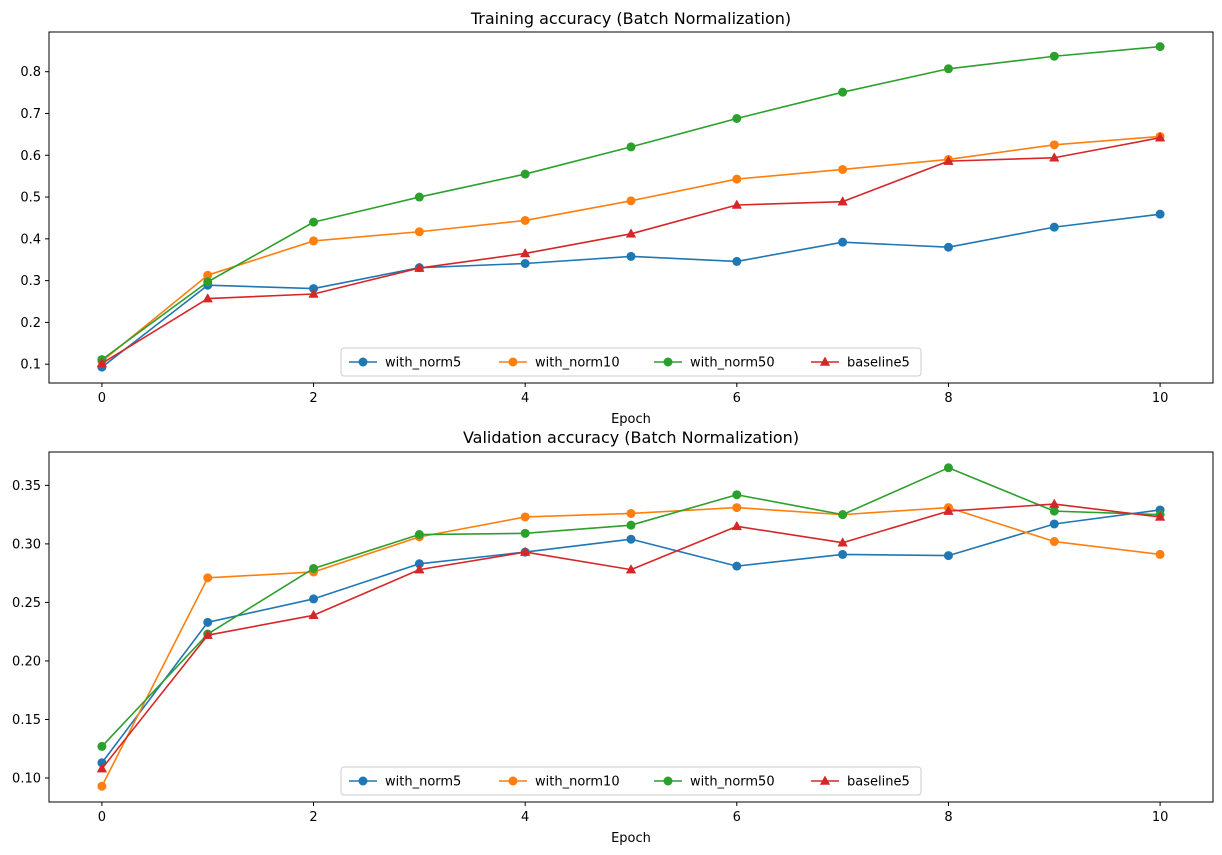 The height and width of the screenshot is (855, 1222). What do you see at coordinates (26, 779) in the screenshot?
I see `y-tick-label: 0.10` at bounding box center [26, 779].